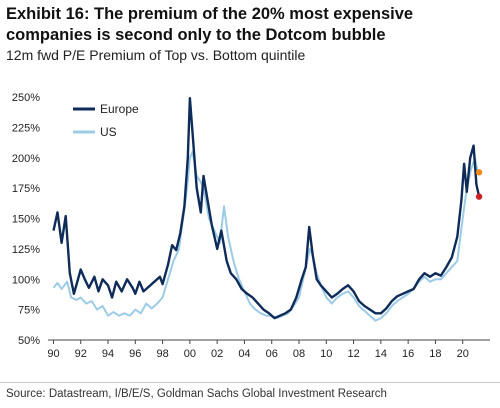 The image size is (500, 408). What do you see at coordinates (108, 132) in the screenshot?
I see `legend-label-us: US` at bounding box center [108, 132].